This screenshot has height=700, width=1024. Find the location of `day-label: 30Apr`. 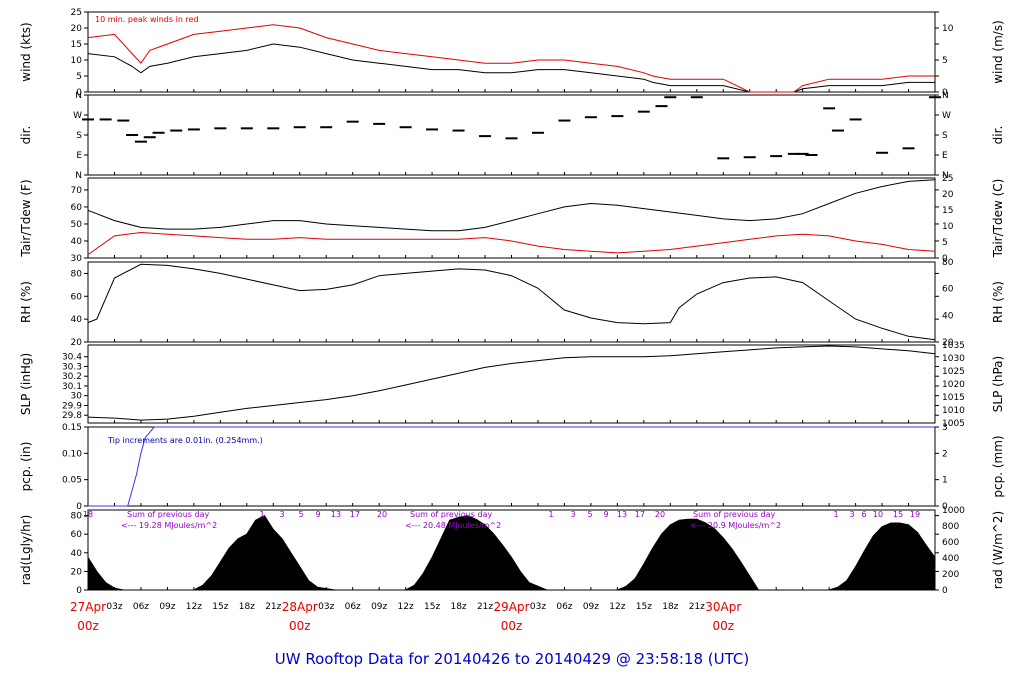

day-label: 30Apr is located at coordinates (723, 607).